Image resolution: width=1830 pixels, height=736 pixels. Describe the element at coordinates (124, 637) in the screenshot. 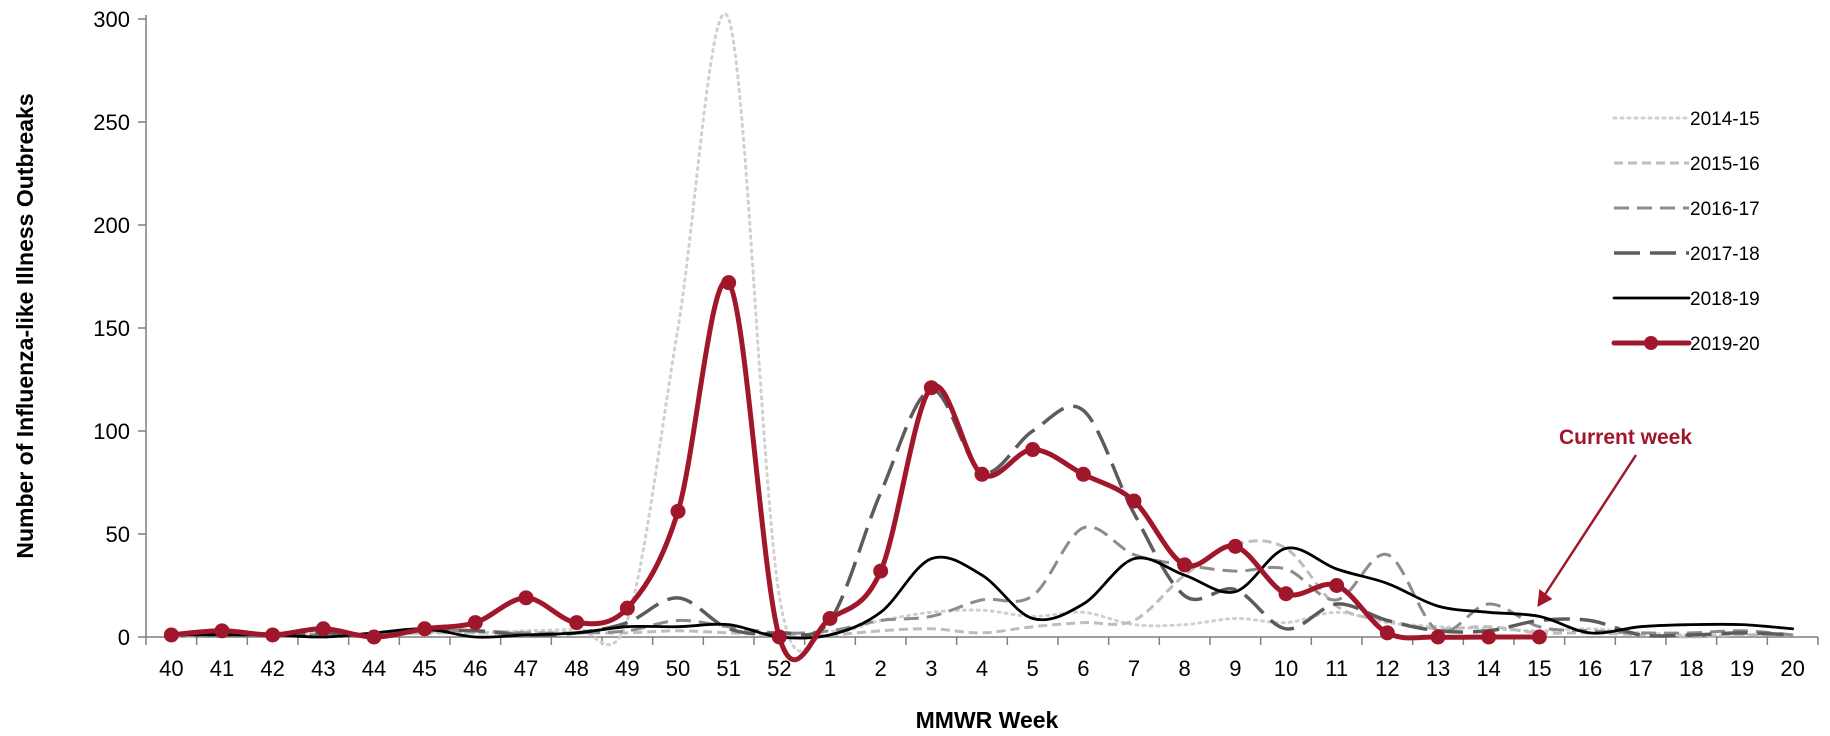

I see `y-tick-label: 0` at that location.